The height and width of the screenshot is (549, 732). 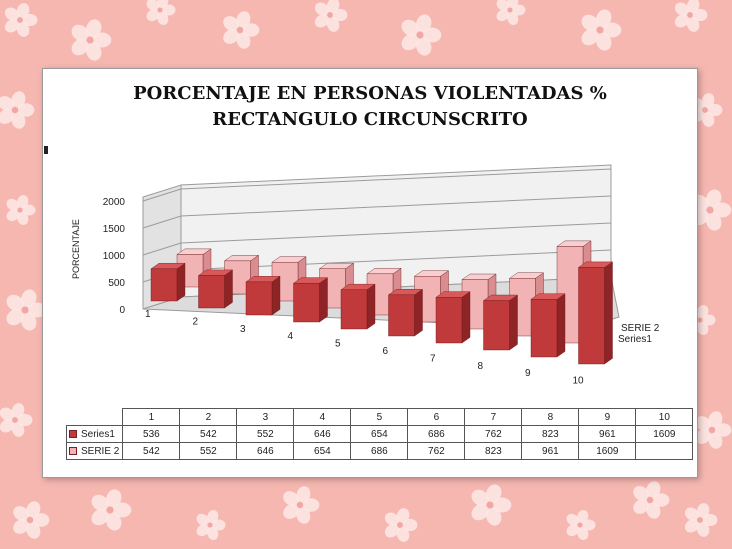 What do you see at coordinates (664, 417) in the screenshot?
I see `table-header-cell: 10` at bounding box center [664, 417].